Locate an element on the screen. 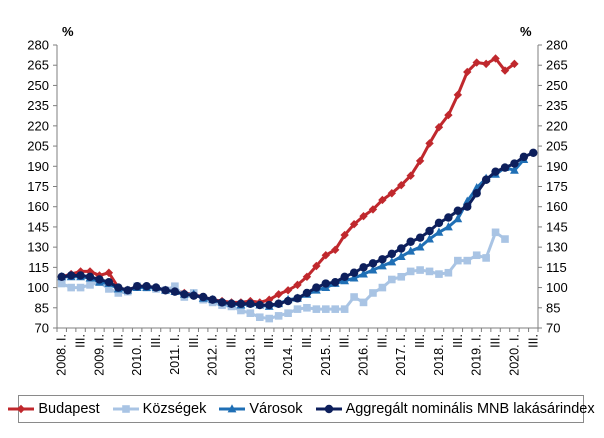 This screenshot has width=604, height=438. y-tick-label: 205 is located at coordinates (38, 146).